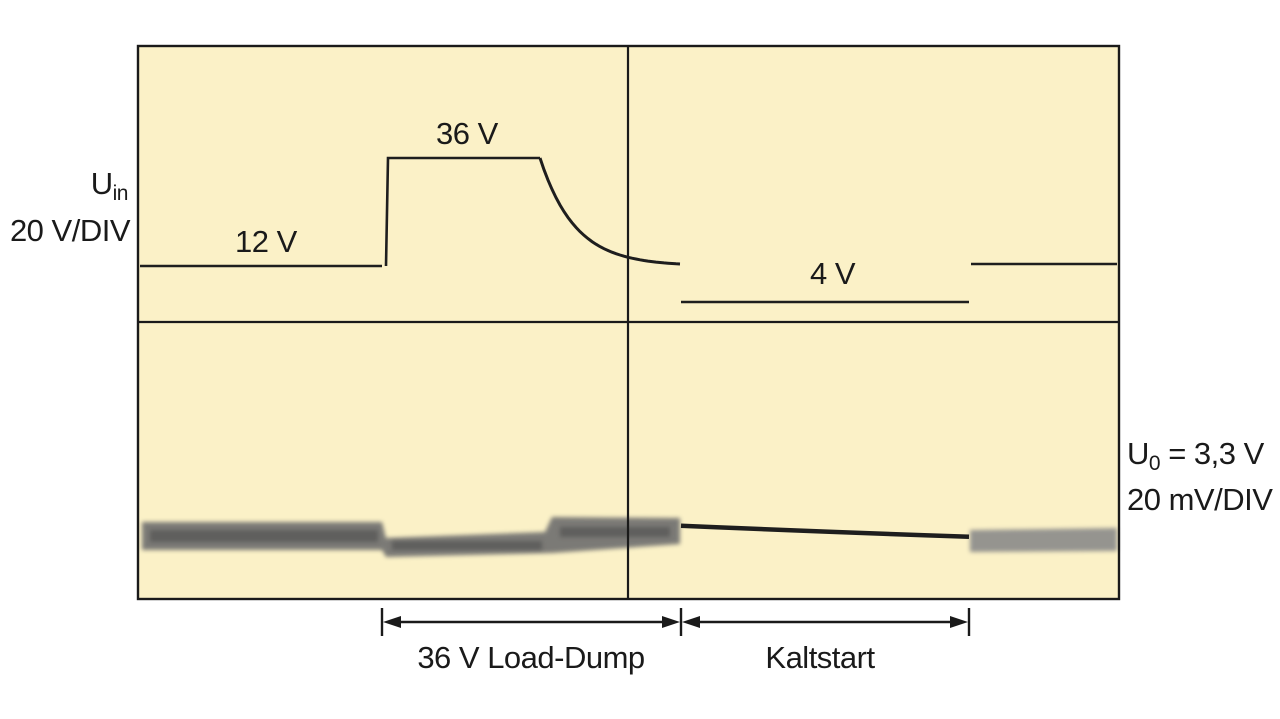 Image resolution: width=1280 pixels, height=719 pixels. Describe the element at coordinates (825, 531) in the screenshot. I see `u0-trace-coldstart` at that location.